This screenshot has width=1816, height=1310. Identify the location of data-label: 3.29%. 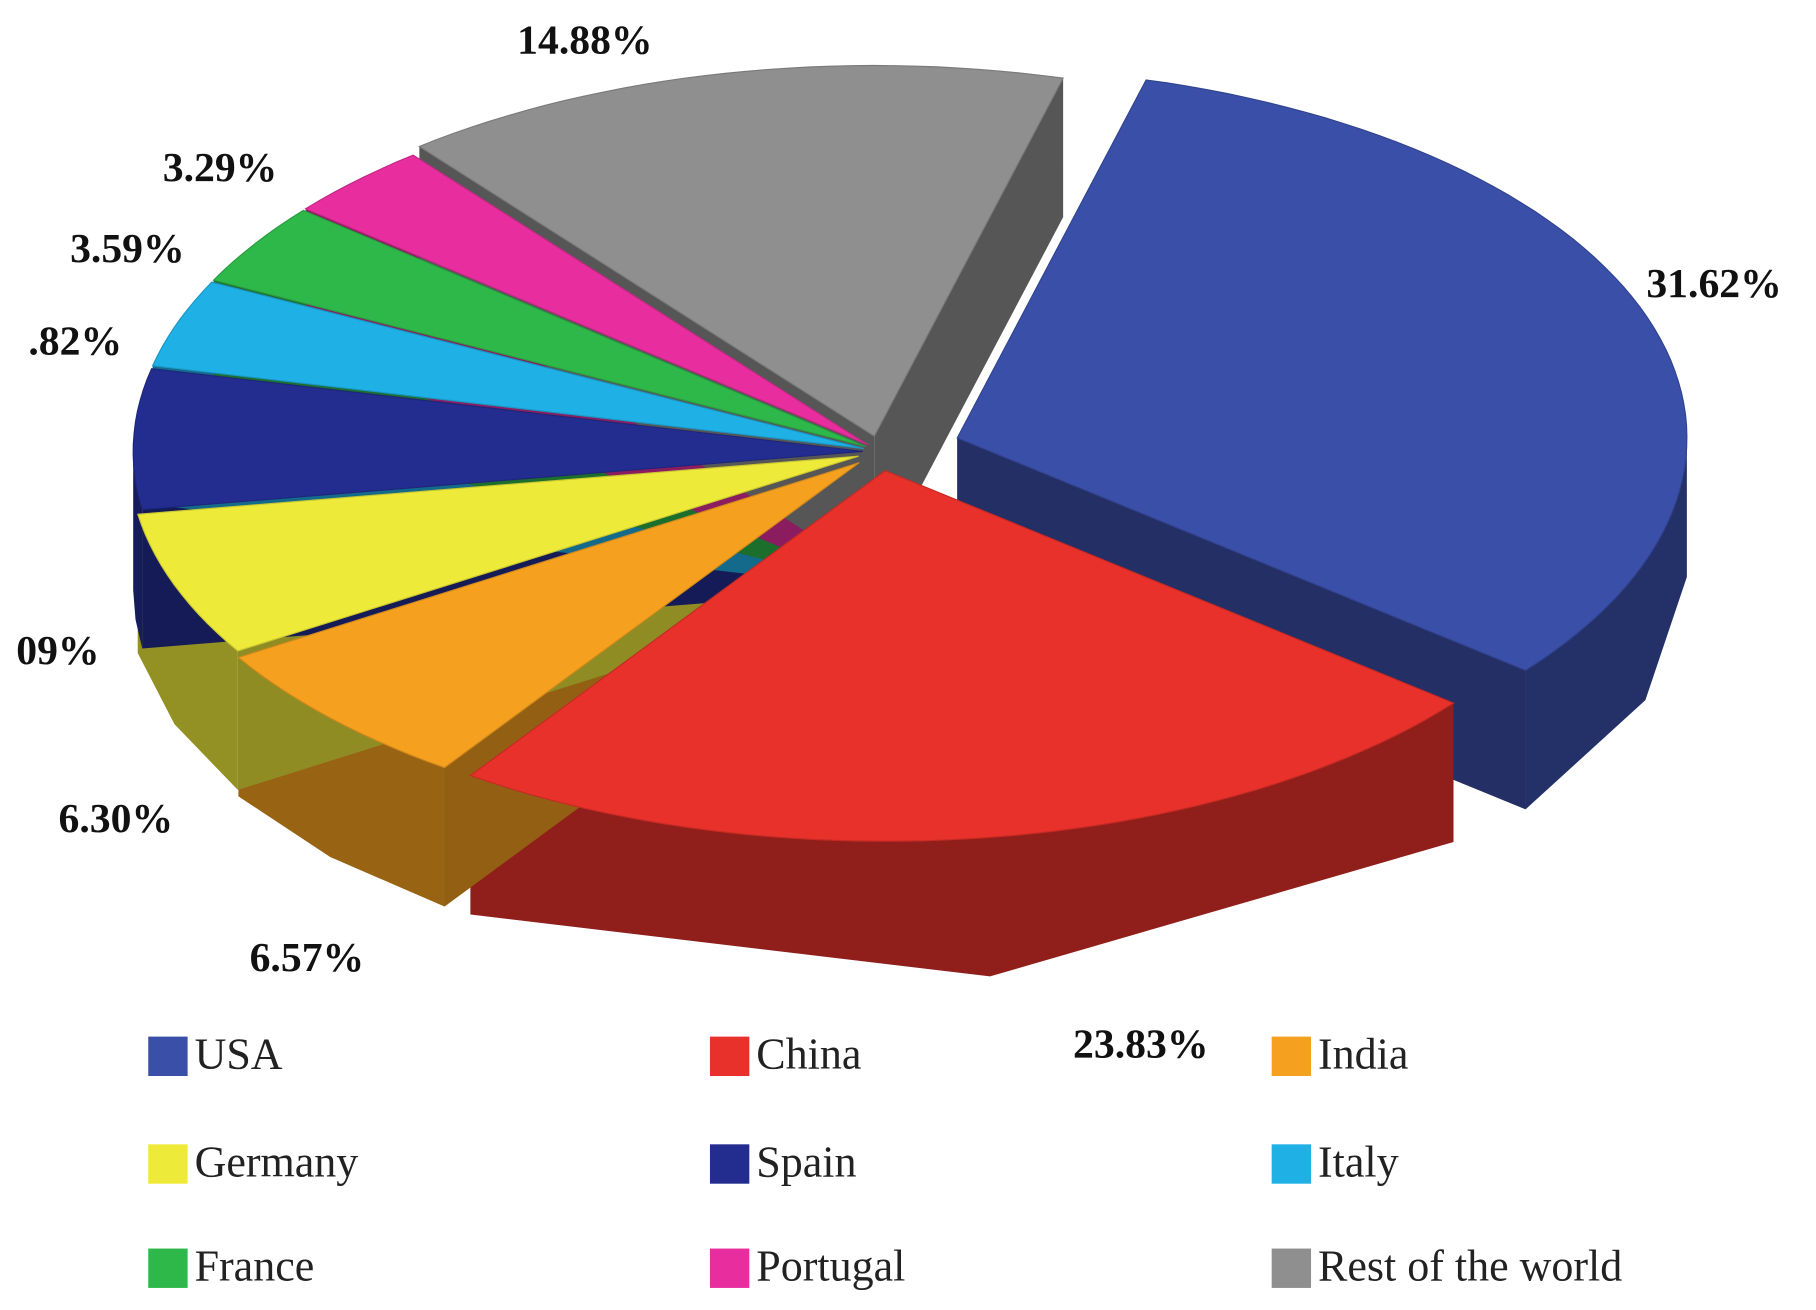
(220, 168).